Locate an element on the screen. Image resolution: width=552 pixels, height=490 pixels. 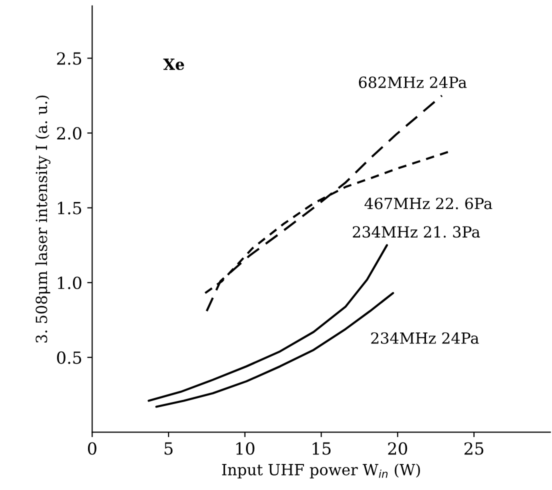
y-tick-label: 2.5 is located at coordinates (69, 58).